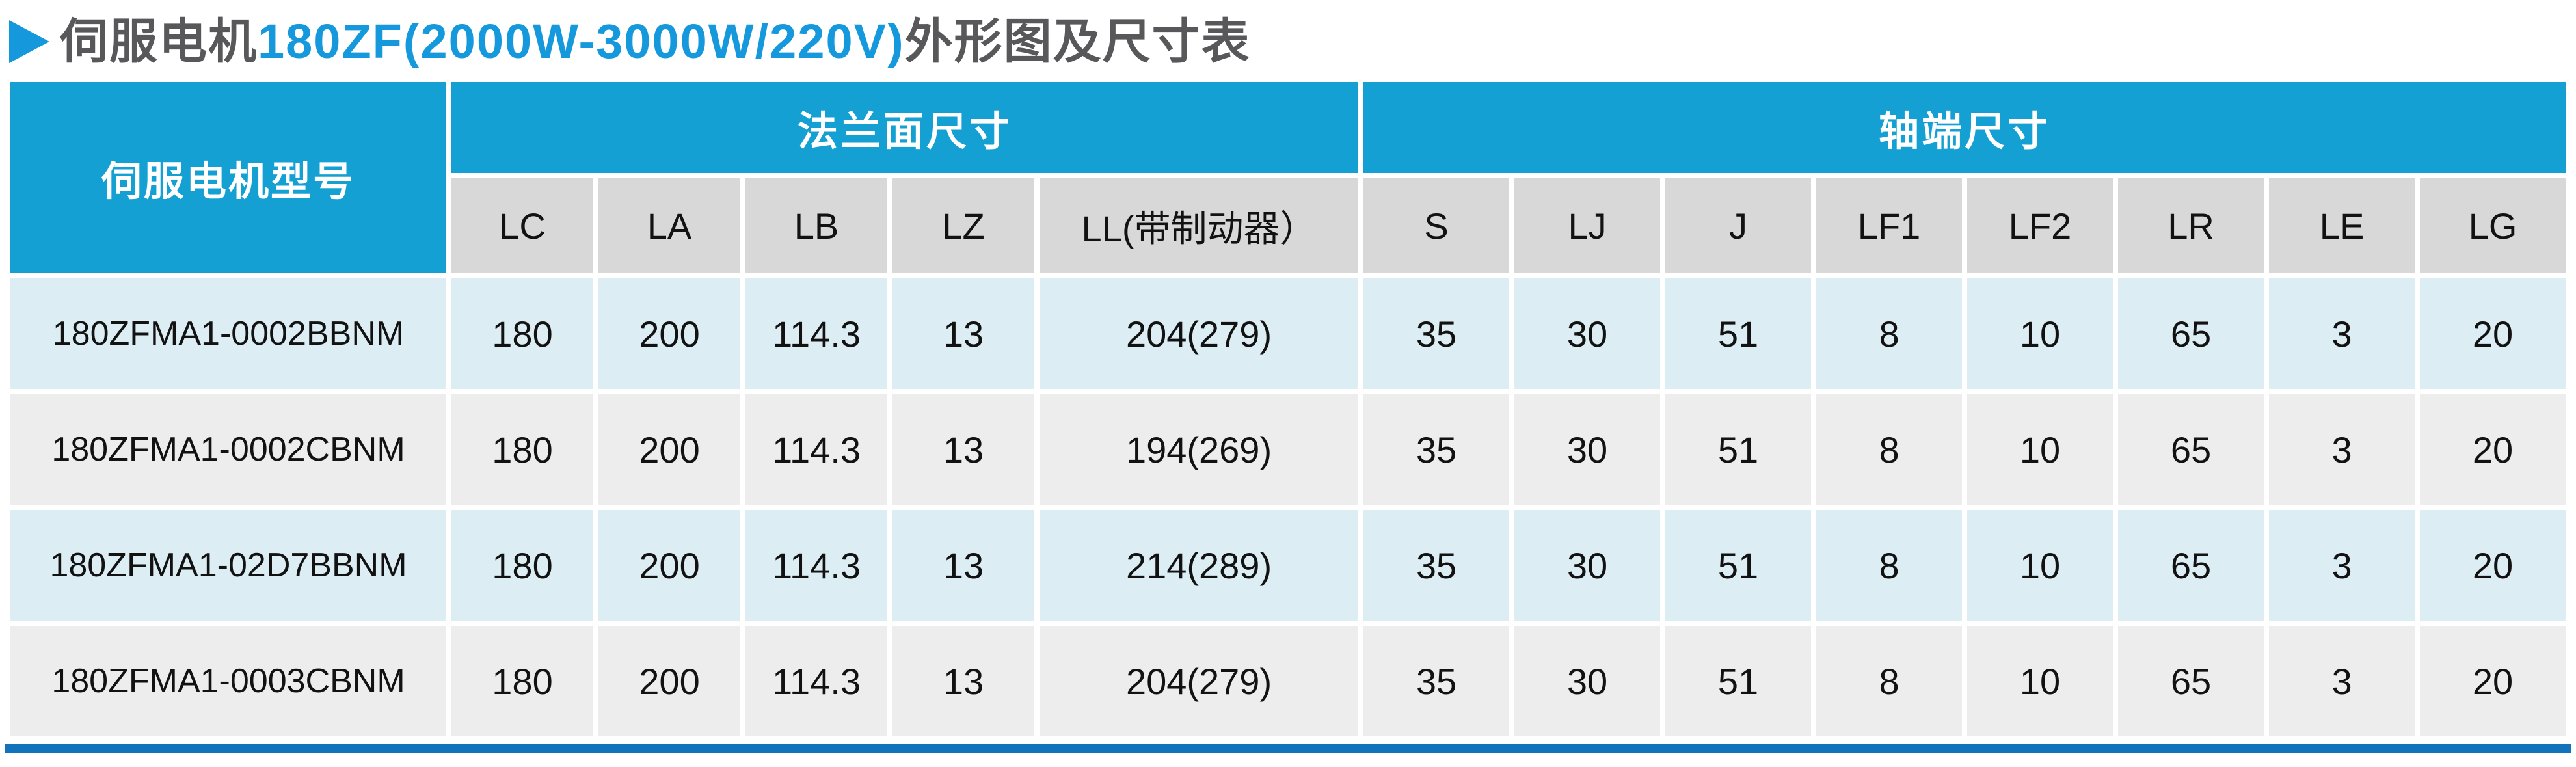 The image size is (2576, 767). Describe the element at coordinates (1288, 38) in the screenshot. I see `page-title-row: 伺服电机180ZF(2000W-3000W/220V)外形图及尺寸表` at that location.